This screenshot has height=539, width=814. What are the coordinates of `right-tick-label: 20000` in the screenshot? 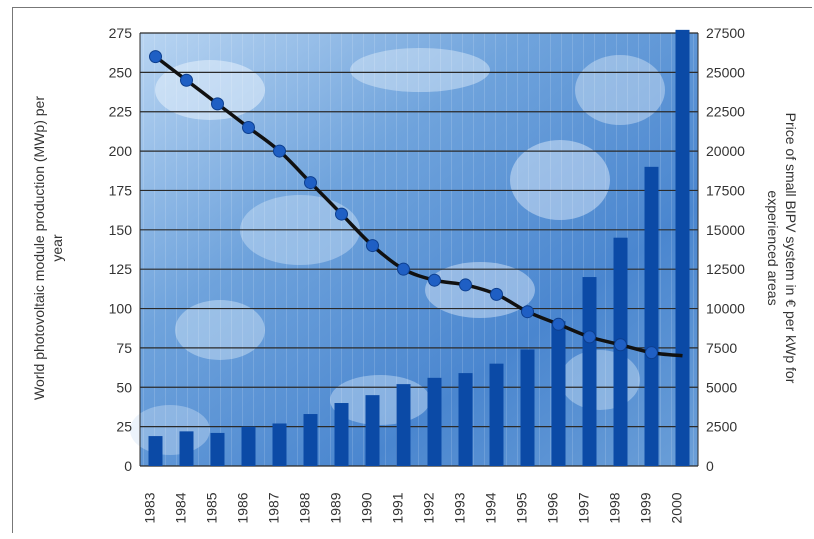 It's located at (725, 151).